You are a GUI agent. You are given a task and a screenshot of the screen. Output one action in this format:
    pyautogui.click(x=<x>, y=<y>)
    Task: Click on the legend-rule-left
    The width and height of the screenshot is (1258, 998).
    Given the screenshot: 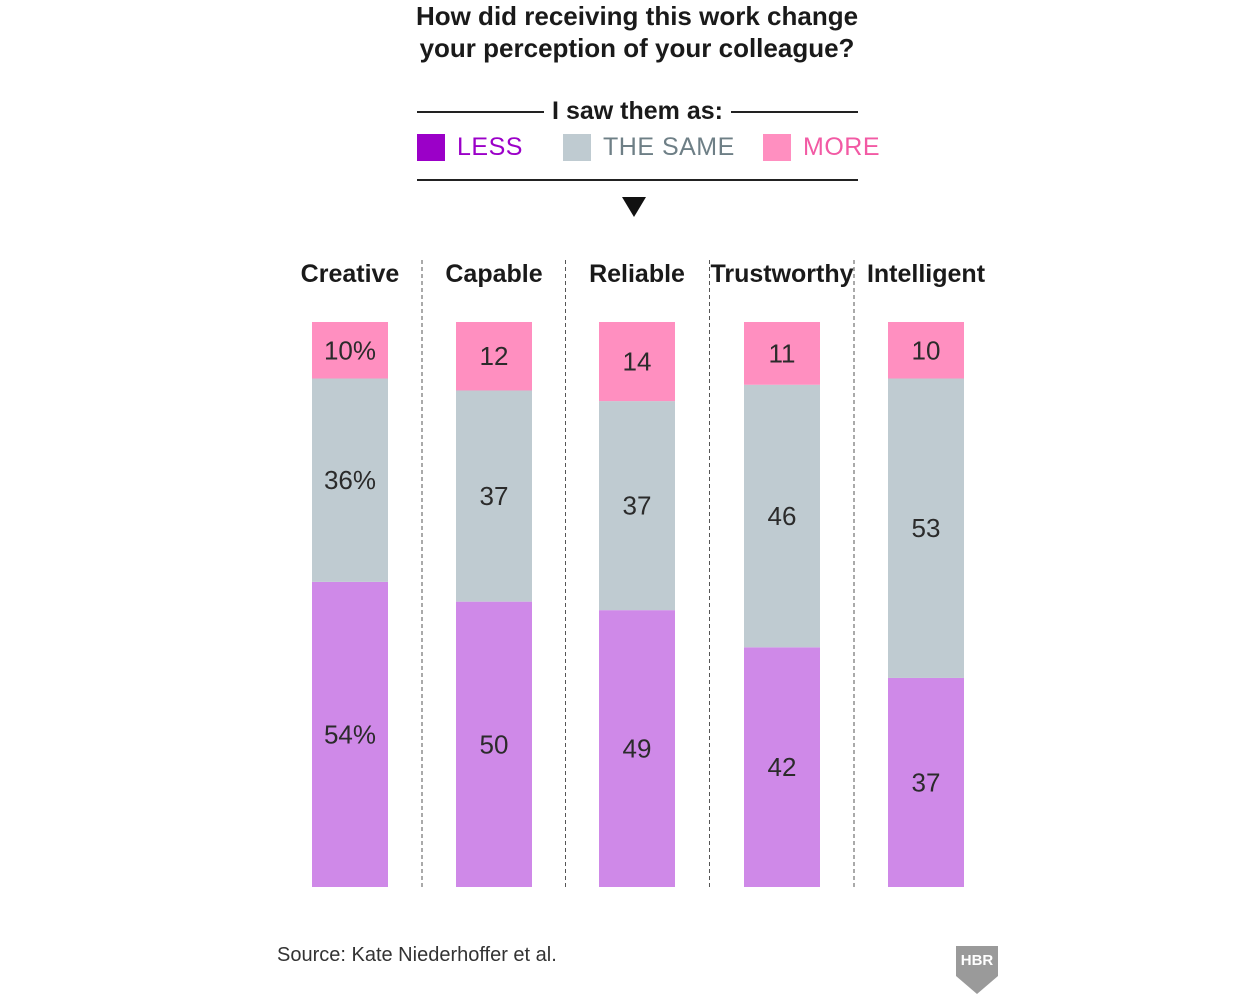 What is the action you would take?
    pyautogui.click(x=482, y=112)
    